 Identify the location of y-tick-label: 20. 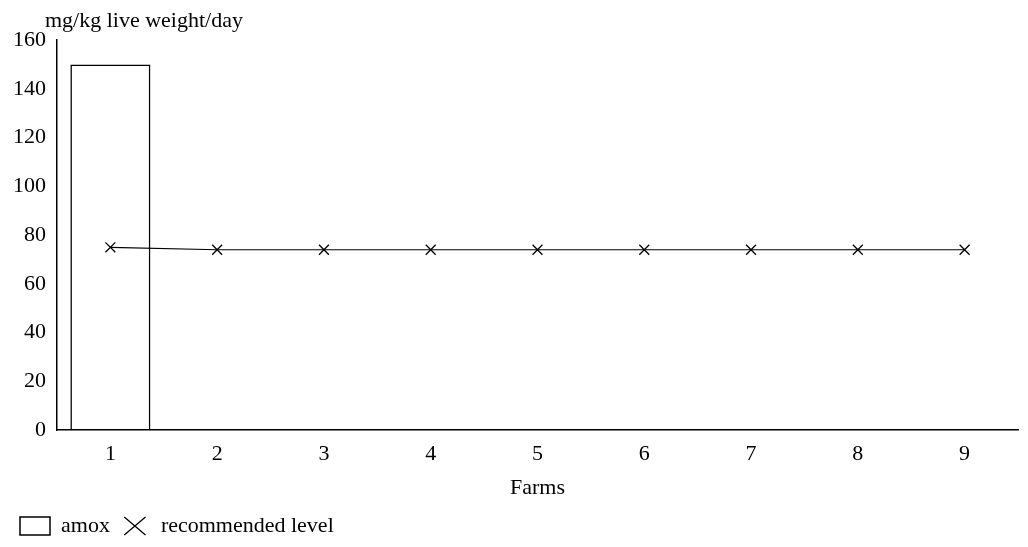
(35, 380).